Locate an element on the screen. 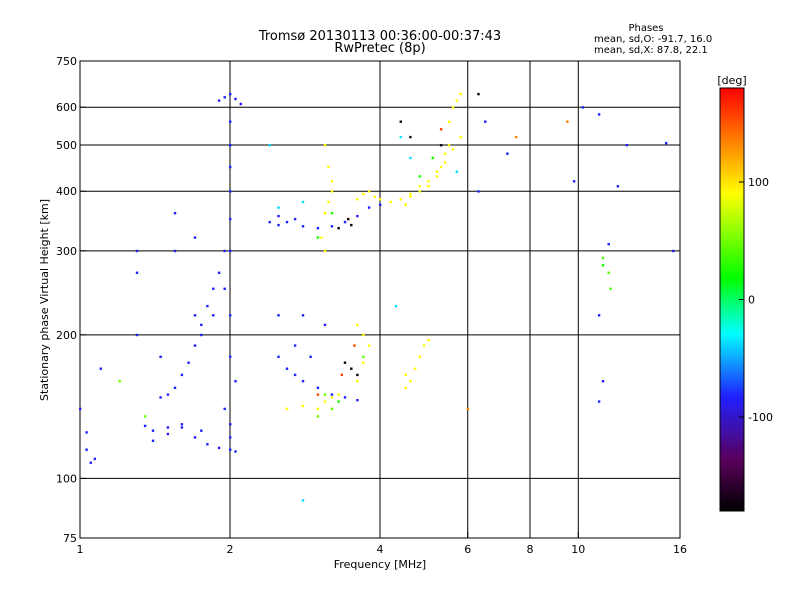 This screenshot has width=800, height=600. y-tick-label: 400 is located at coordinates (66, 191).